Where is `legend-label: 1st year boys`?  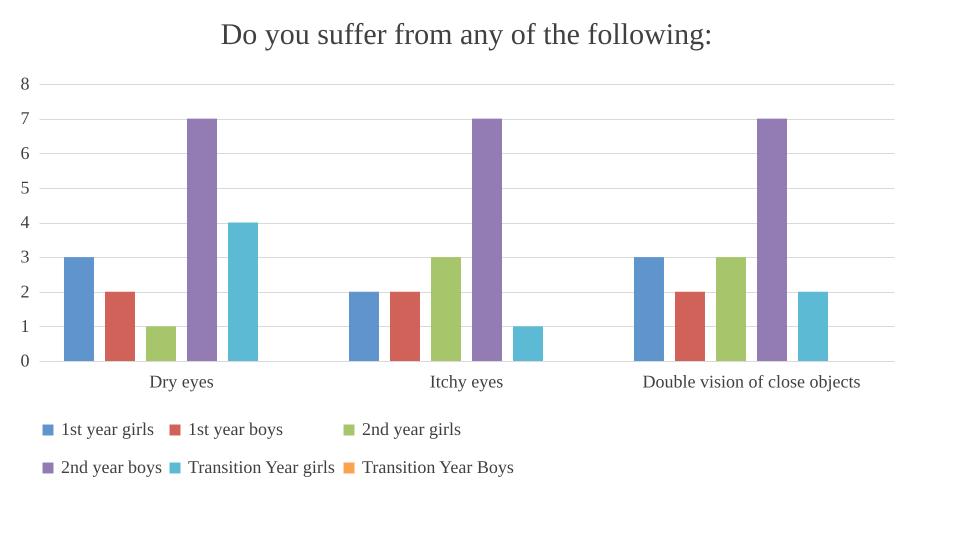 legend-label: 1st year boys is located at coordinates (235, 429).